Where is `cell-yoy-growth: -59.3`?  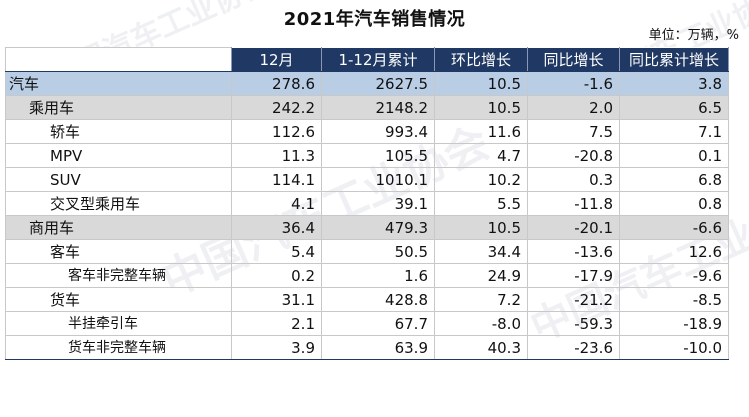
cell-yoy-growth: -59.3 is located at coordinates (573, 323).